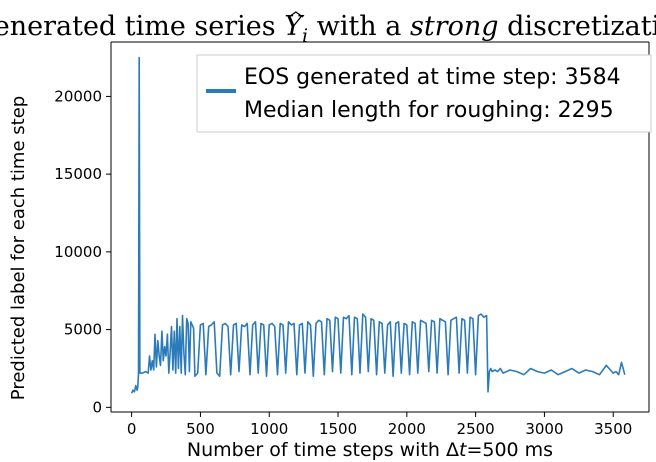  What do you see at coordinates (476, 429) in the screenshot?
I see `x-tick-label: 2500` at bounding box center [476, 429].